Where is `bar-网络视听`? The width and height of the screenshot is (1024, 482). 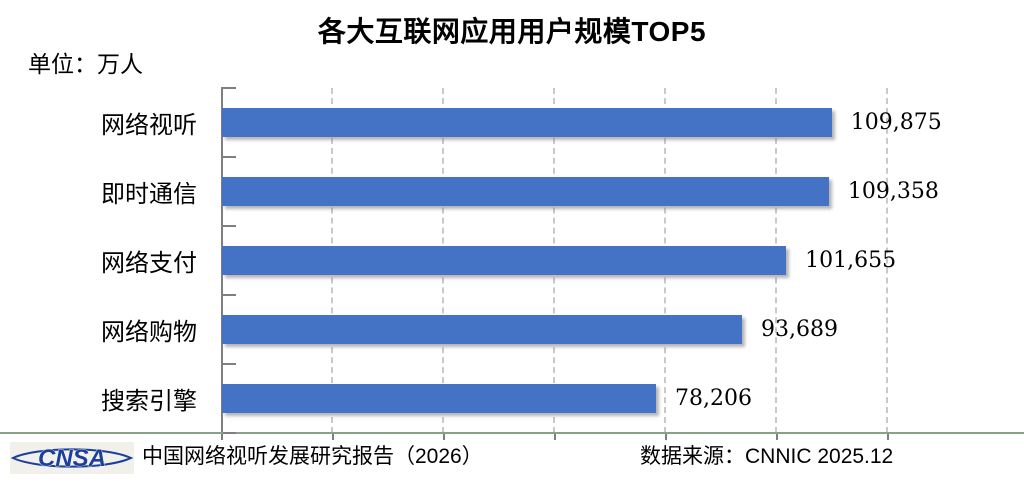 bar-网络视听 is located at coordinates (527, 122).